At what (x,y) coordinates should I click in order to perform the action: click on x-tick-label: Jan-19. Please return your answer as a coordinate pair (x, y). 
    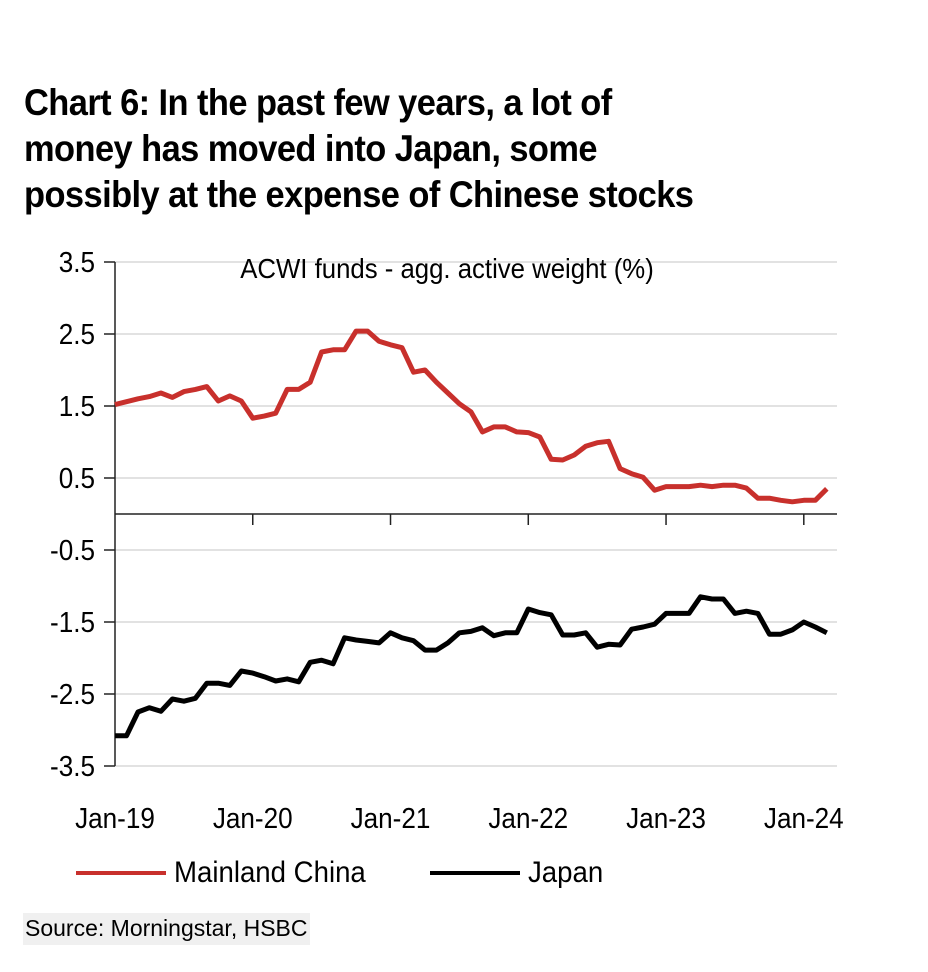
    Looking at the image, I should click on (115, 818).